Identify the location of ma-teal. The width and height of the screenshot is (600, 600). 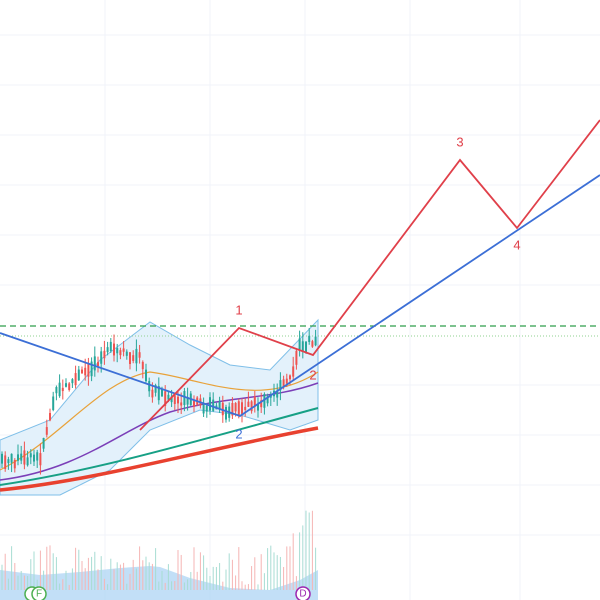
(159, 446).